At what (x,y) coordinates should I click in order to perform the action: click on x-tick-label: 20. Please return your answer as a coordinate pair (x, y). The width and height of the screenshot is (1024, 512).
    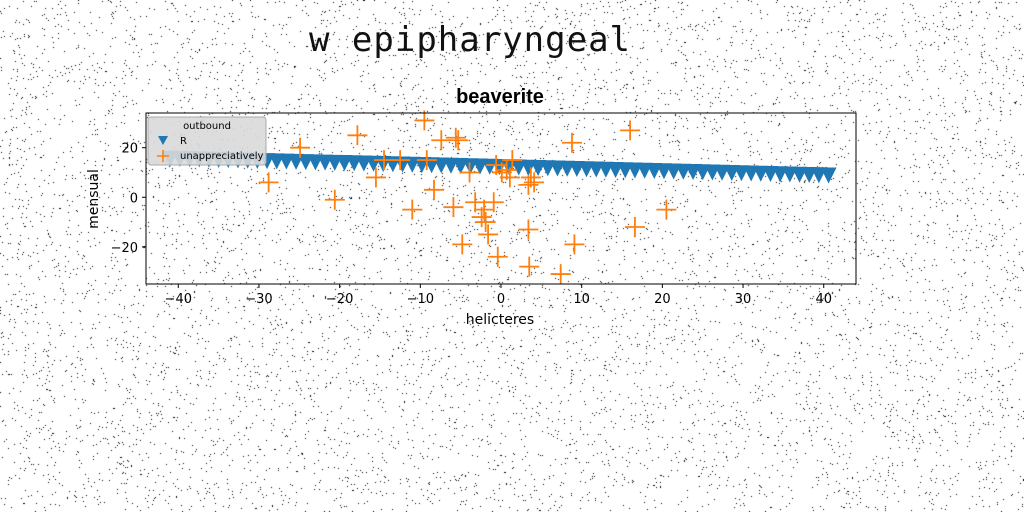
    Looking at the image, I should click on (662, 299).